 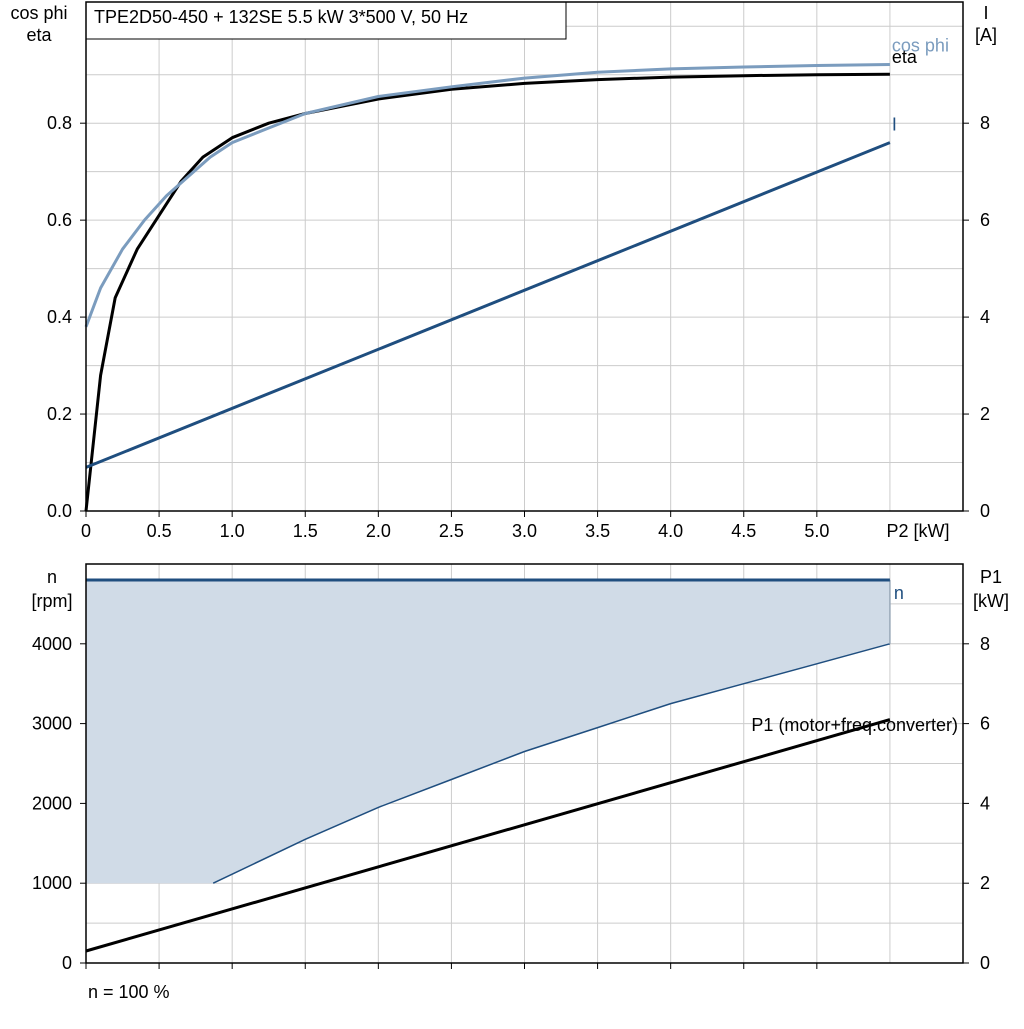 I want to click on bottom-right-tick-label: 4, so click(x=985, y=803).